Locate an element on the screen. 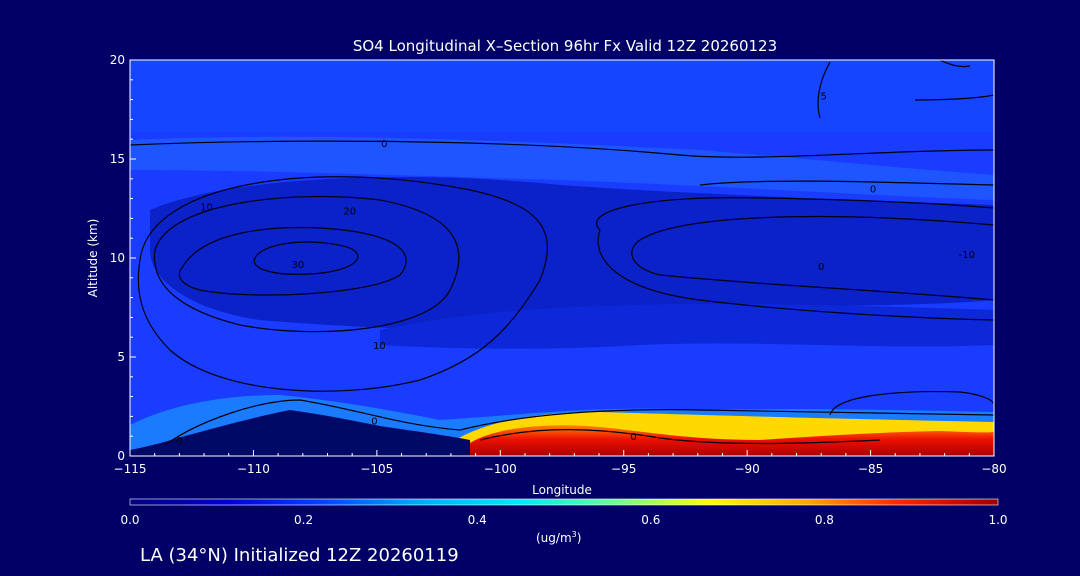 Image resolution: width=1080 pixels, height=576 pixels. footer-caption: LA (34°N) Initialized 12Z 20260119 is located at coordinates (299, 555).